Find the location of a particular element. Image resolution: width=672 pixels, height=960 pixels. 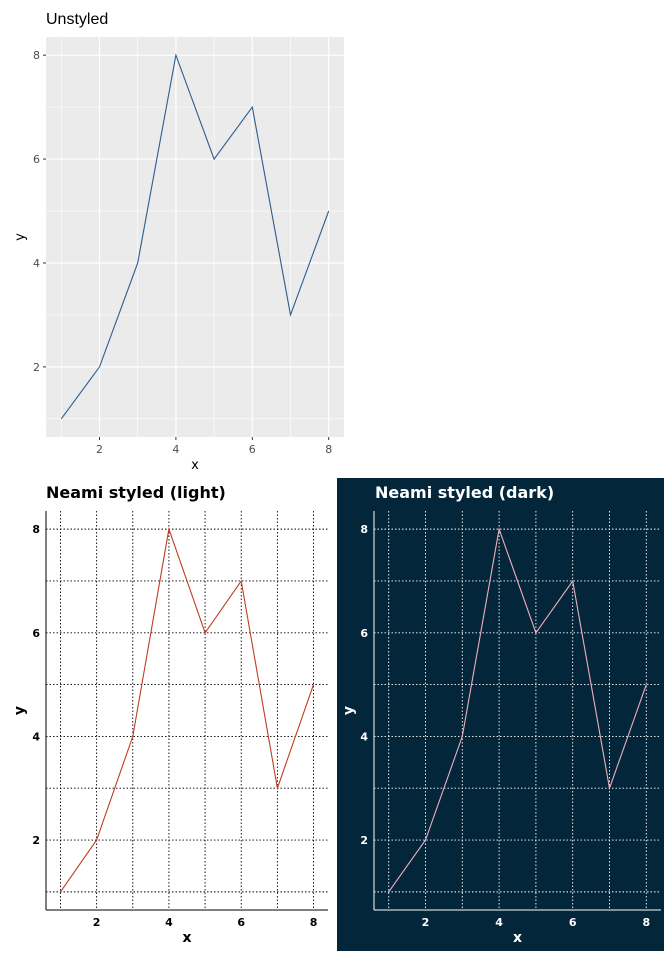

chart-title: Unstyled is located at coordinates (77, 19).